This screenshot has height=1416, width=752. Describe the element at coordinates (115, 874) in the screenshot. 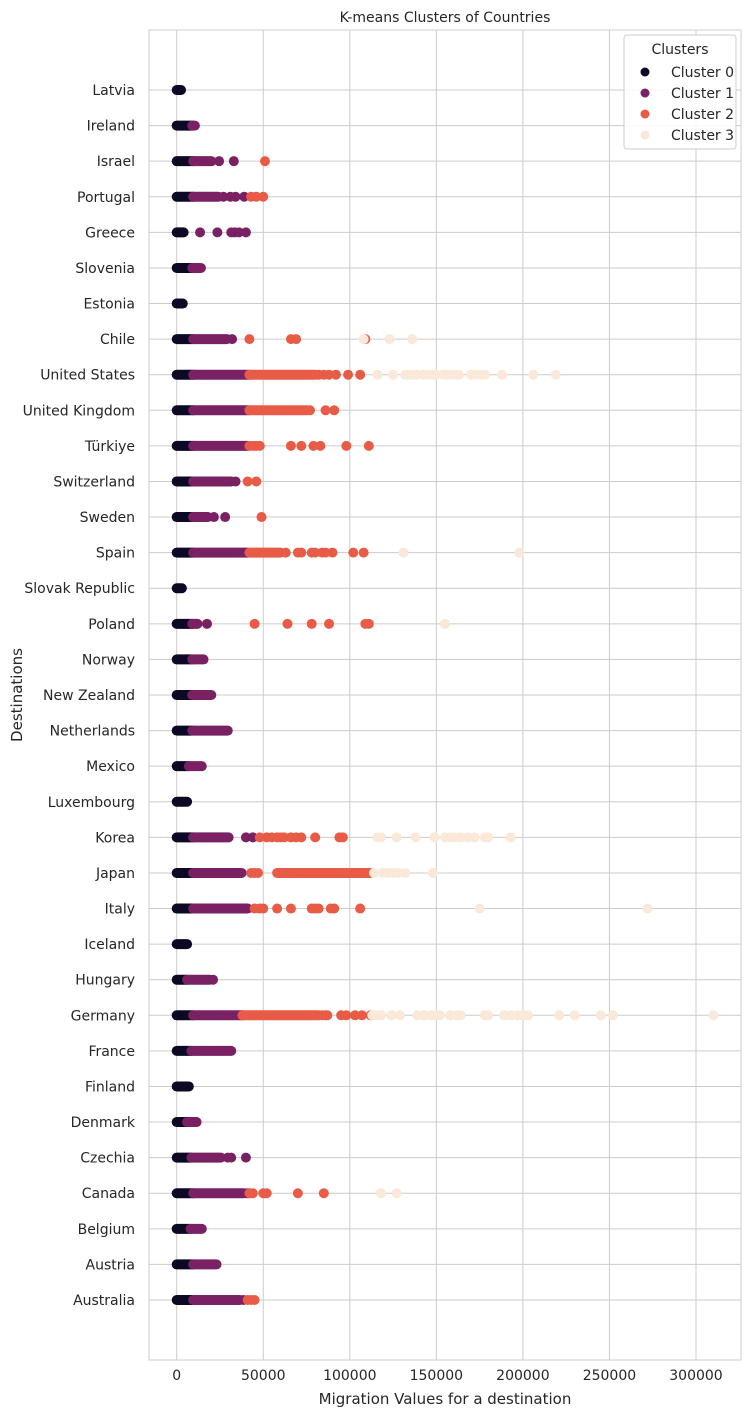

I see `y-tick-japan: Japan` at that location.